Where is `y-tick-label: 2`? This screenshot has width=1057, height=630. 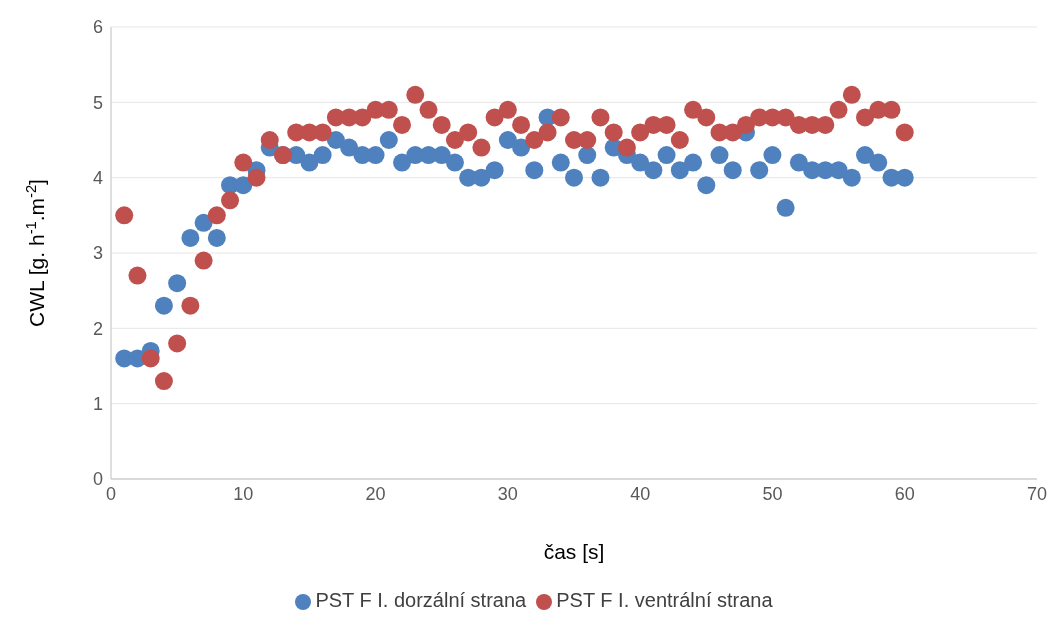
y-tick-label: 2 is located at coordinates (97, 328).